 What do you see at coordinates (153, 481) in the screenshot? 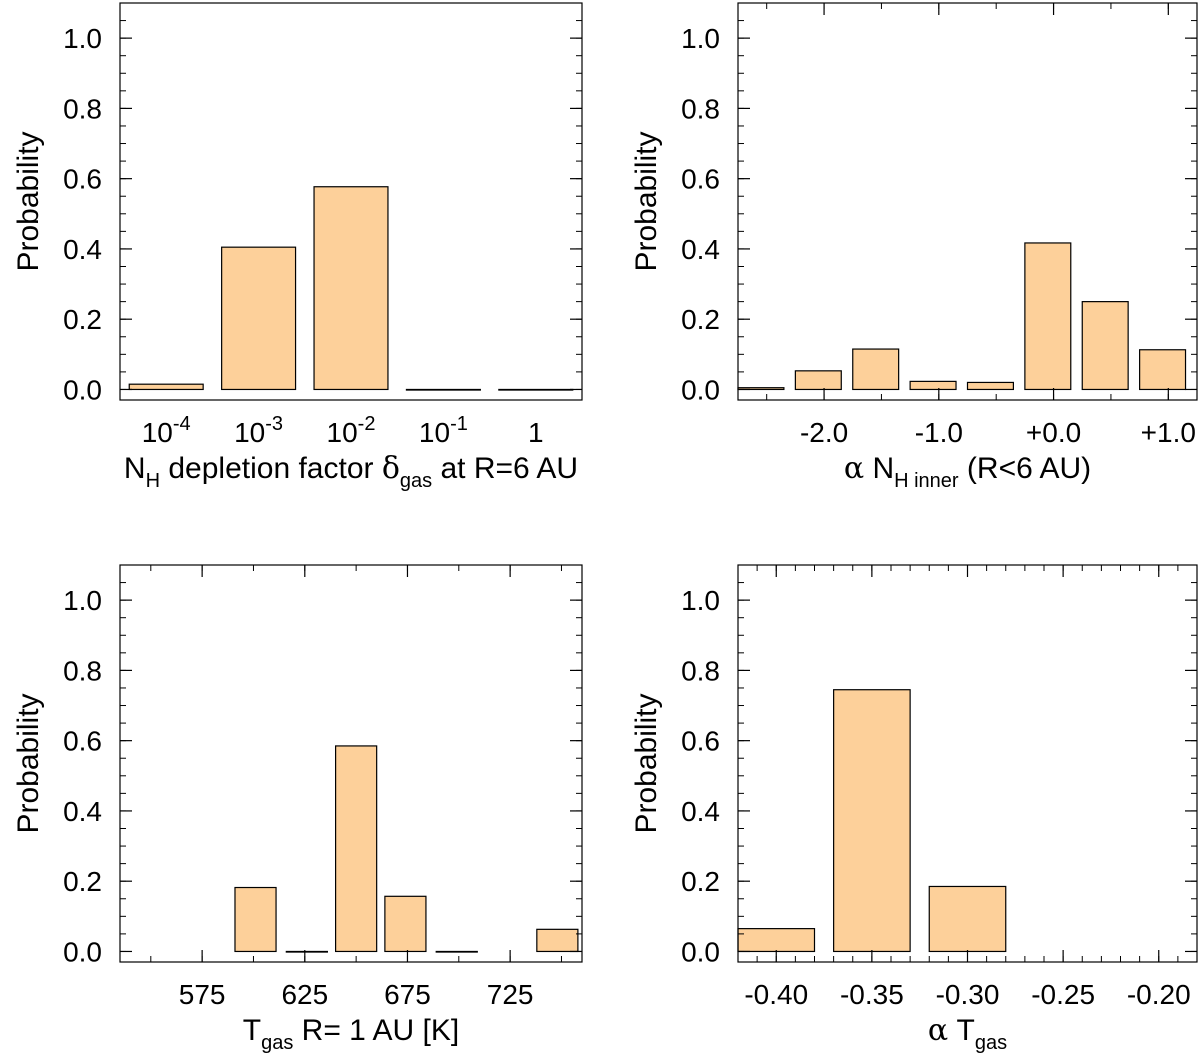
I see `x-axis-label-part: H` at bounding box center [153, 481].